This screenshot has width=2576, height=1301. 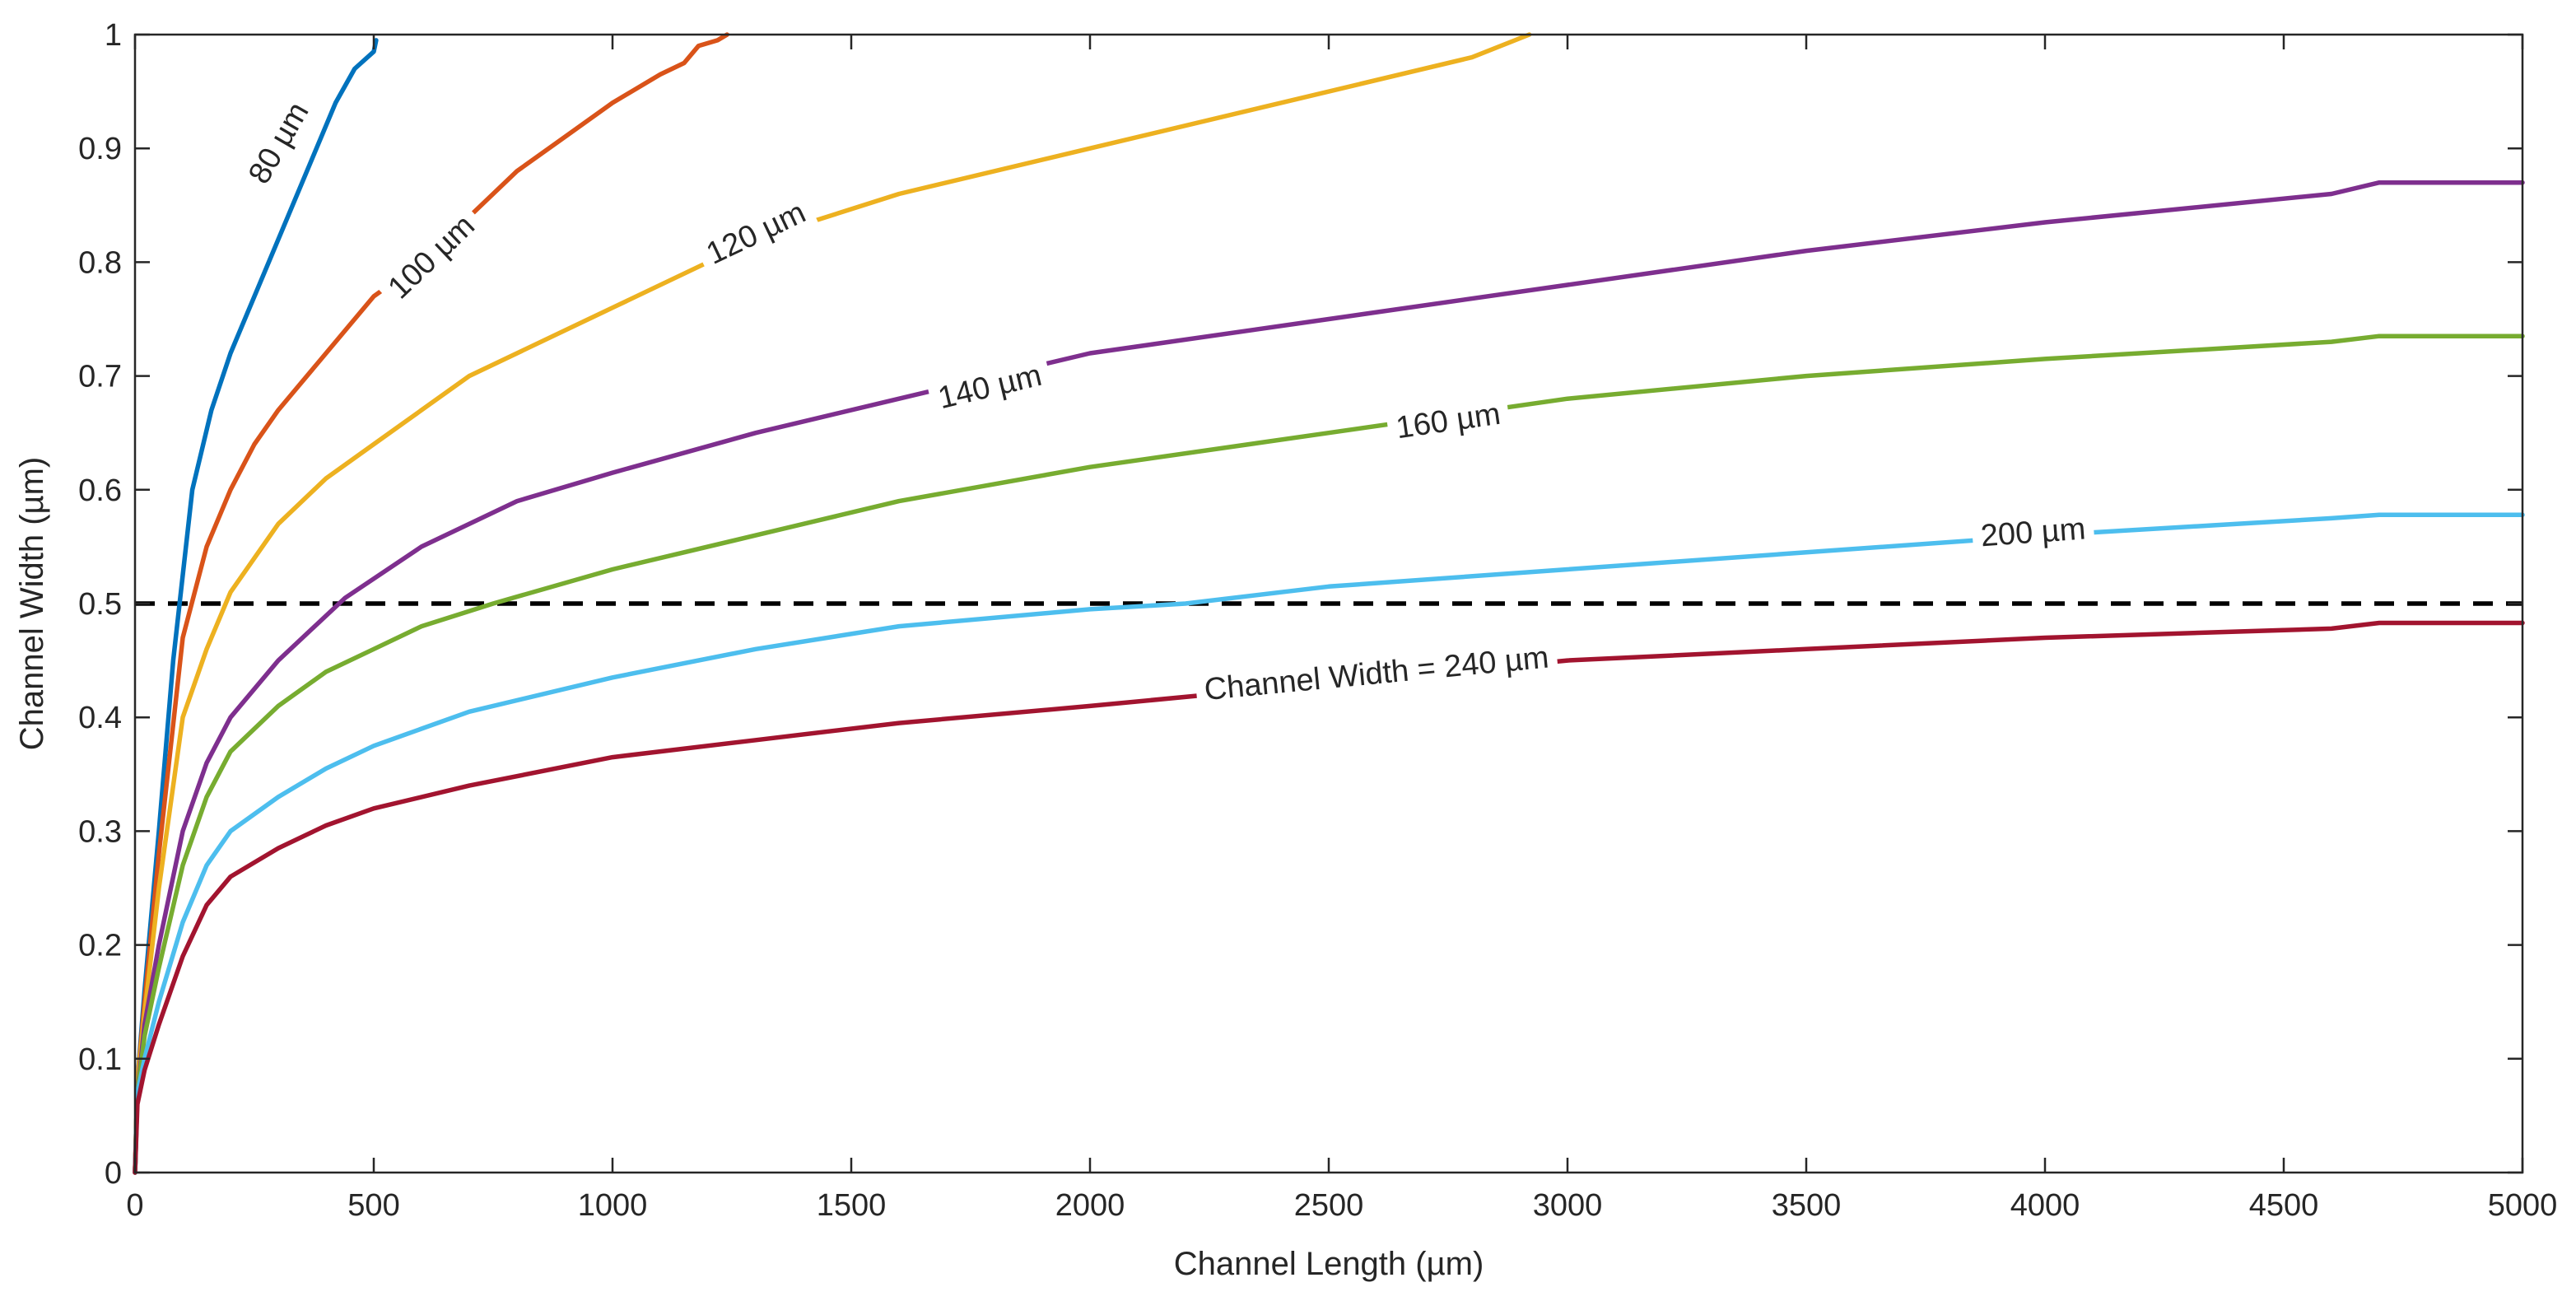 What do you see at coordinates (1807, 1205) in the screenshot?
I see `x-tick-label: 3500` at bounding box center [1807, 1205].